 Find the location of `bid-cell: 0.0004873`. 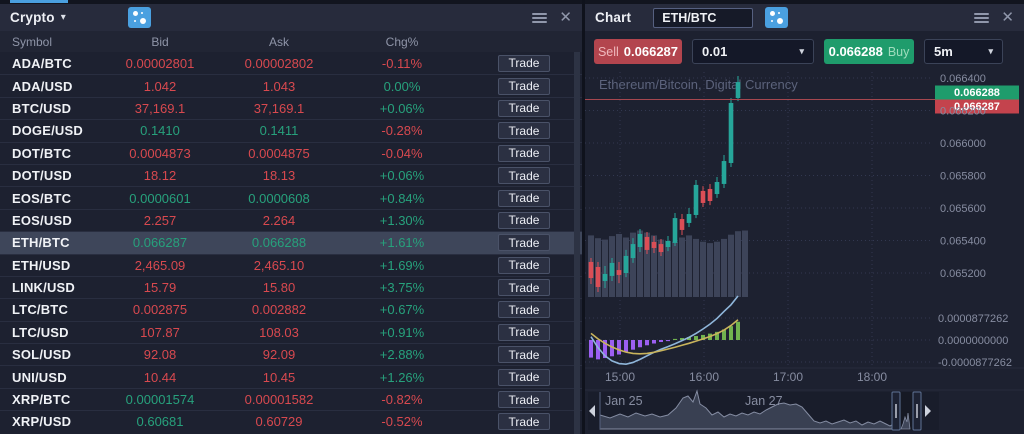

bid-cell: 0.0004873 is located at coordinates (160, 153).